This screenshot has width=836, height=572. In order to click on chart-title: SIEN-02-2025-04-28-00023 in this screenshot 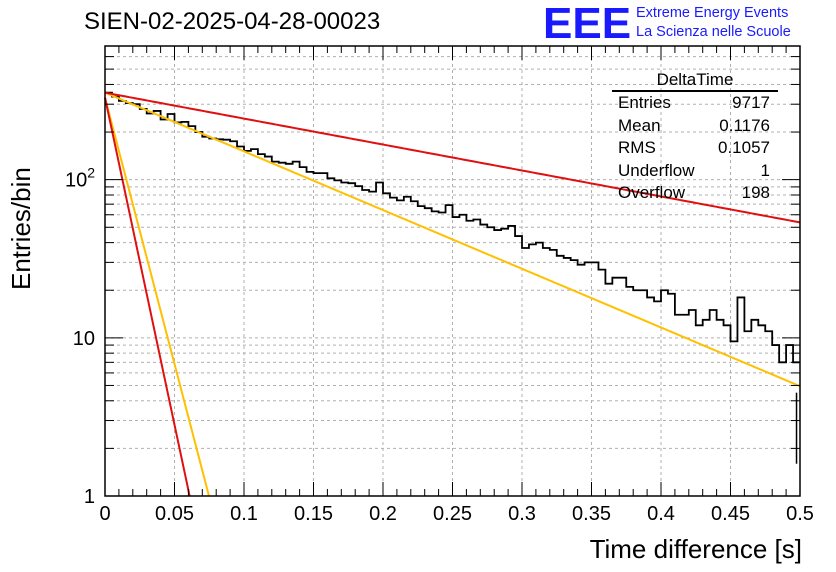, I will do `click(232, 21)`.